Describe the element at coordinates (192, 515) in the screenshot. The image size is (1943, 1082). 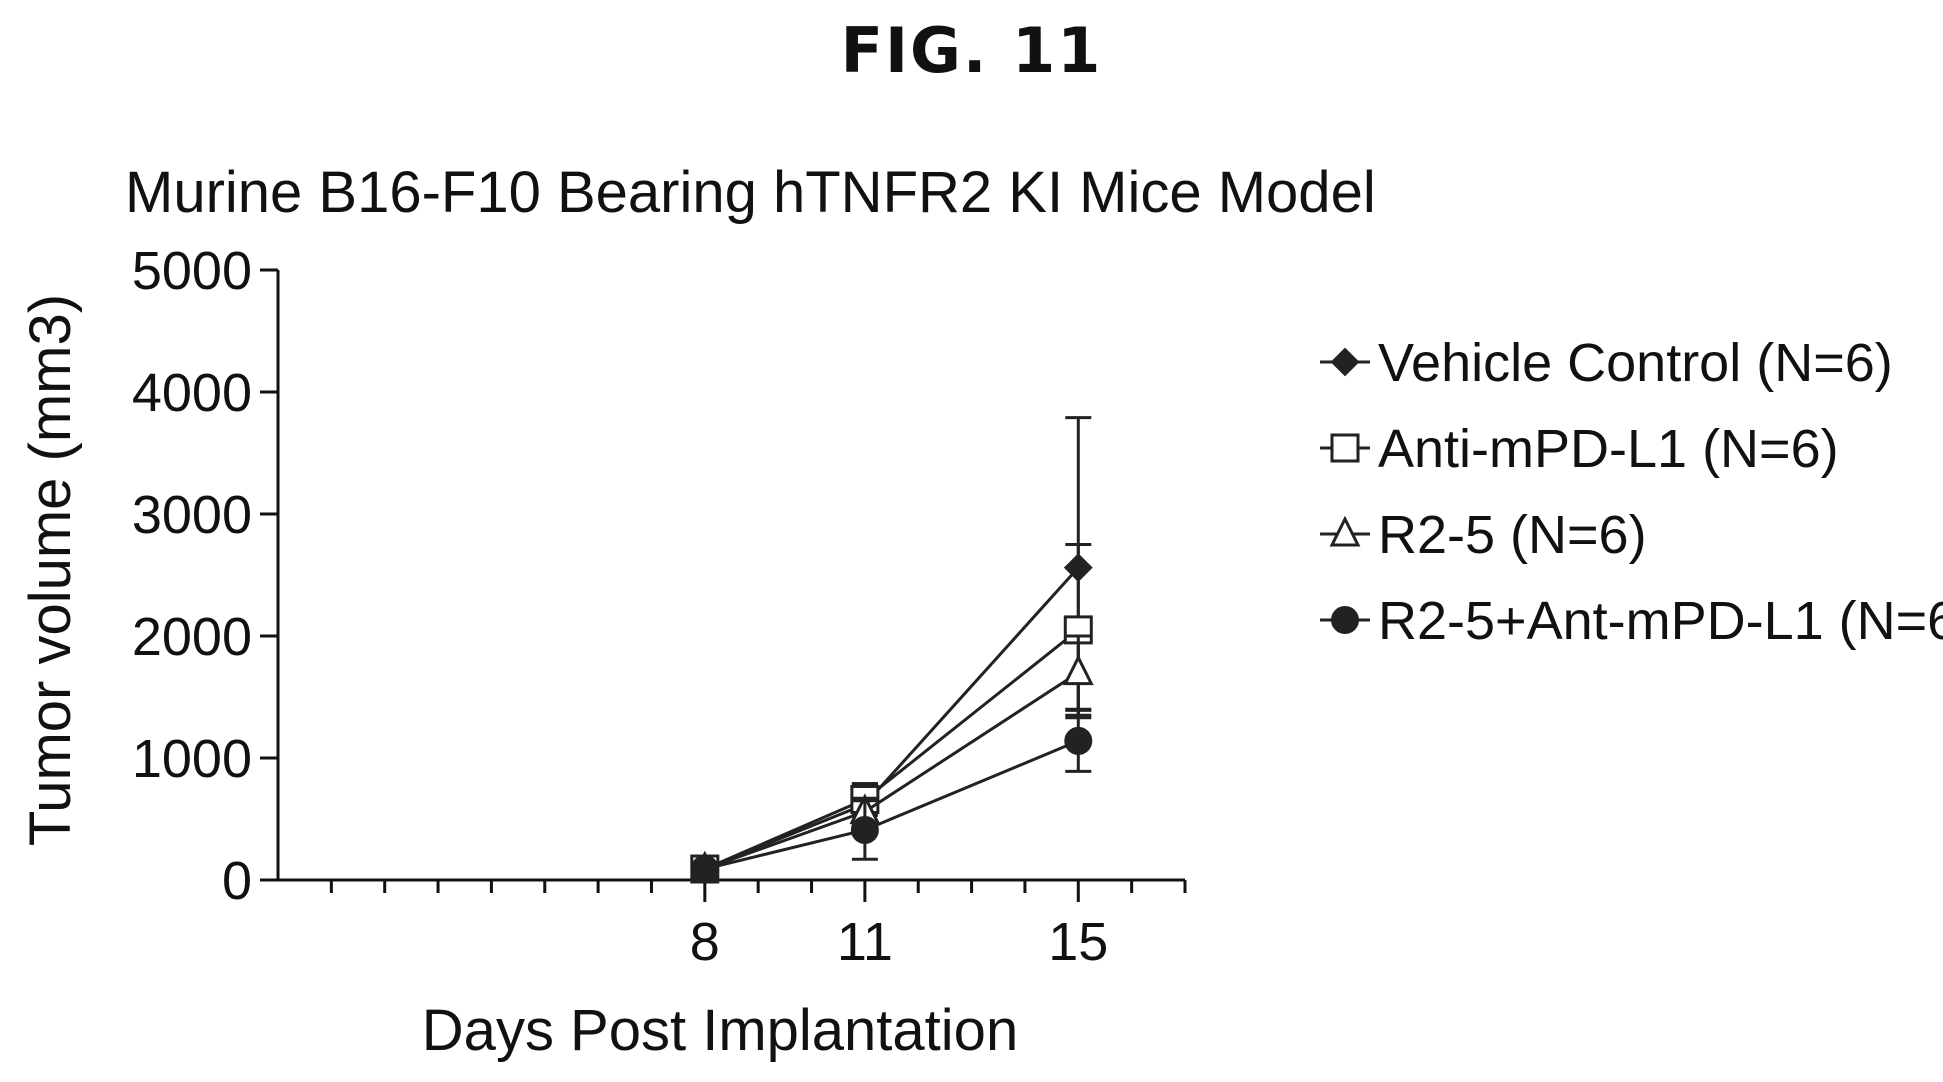
I see `y-tick-label: 3000` at that location.